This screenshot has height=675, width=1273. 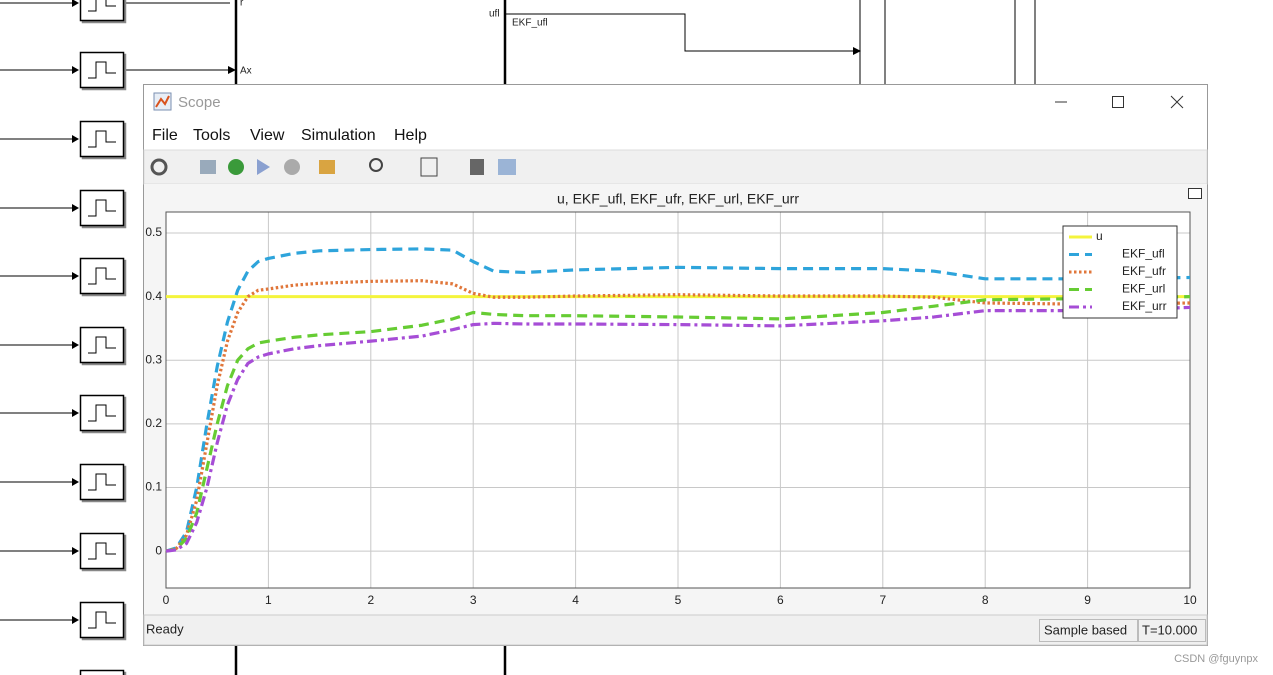 What do you see at coordinates (680, 32) in the screenshot?
I see `wire` at bounding box center [680, 32].